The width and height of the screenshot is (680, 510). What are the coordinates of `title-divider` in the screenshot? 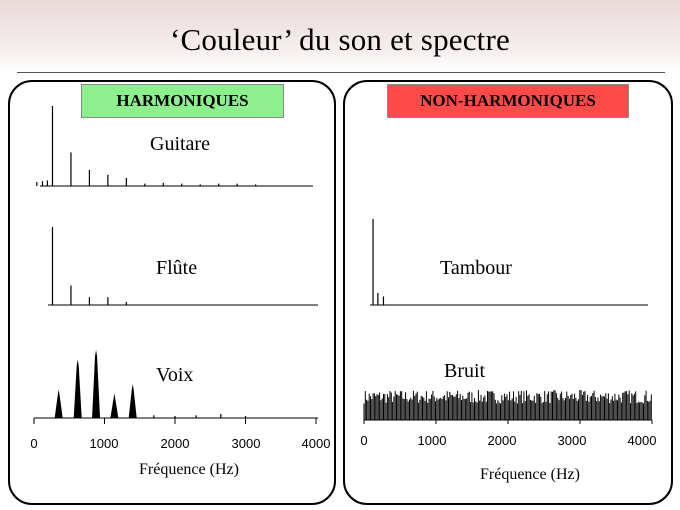 It's located at (341, 72).